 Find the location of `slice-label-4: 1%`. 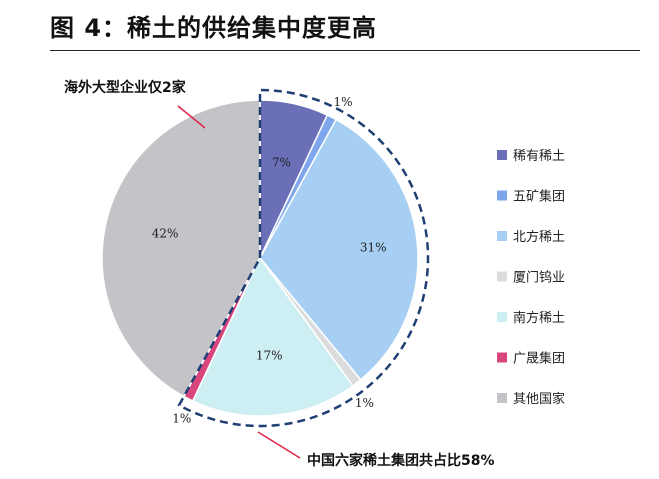

slice-label-4: 1% is located at coordinates (364, 403).